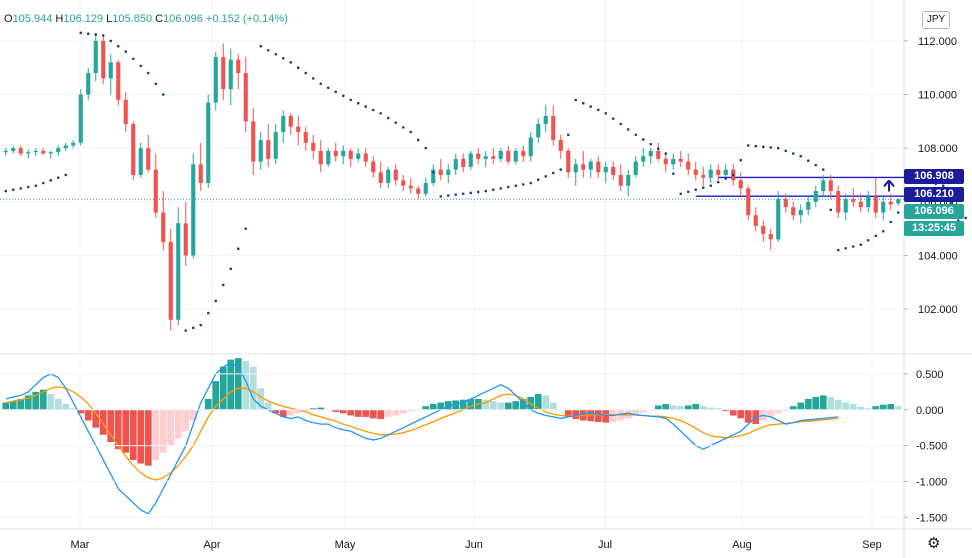  I want to click on price-tick-label: 112.000, so click(937, 42).